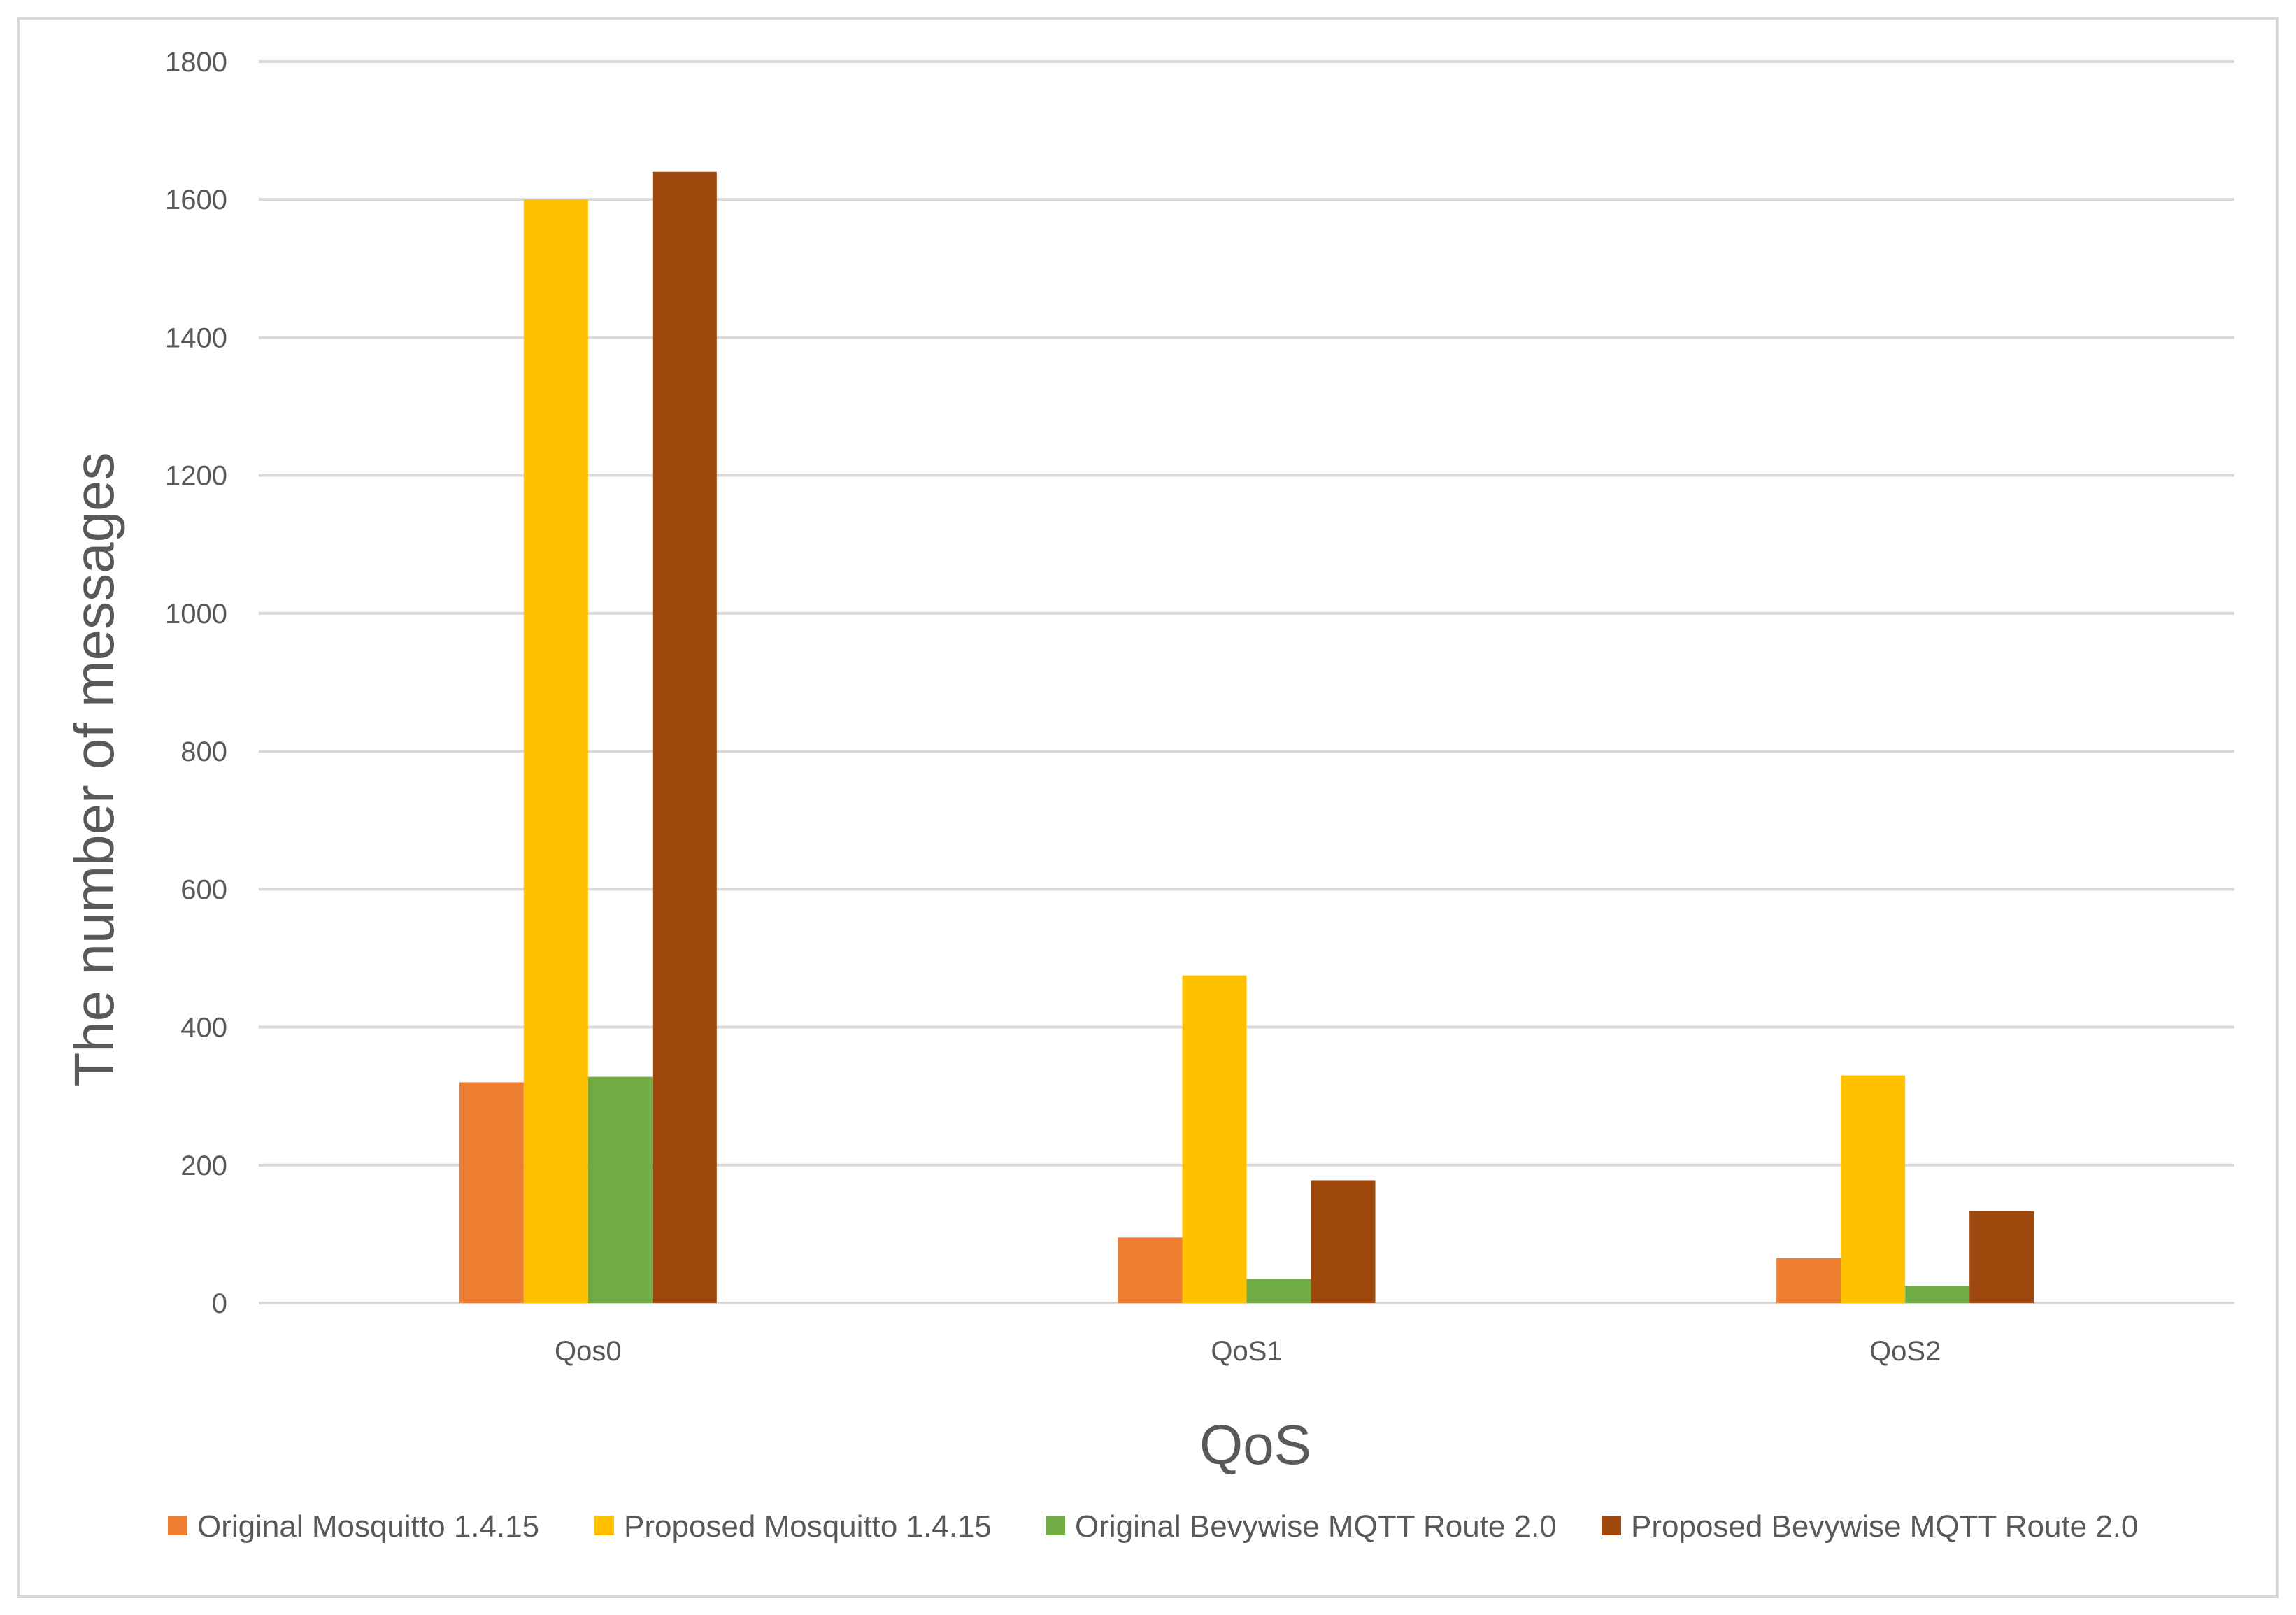 This screenshot has width=2296, height=1615. What do you see at coordinates (1316, 1526) in the screenshot?
I see `legend-label: Original Bevywise MQTT Route 2.0` at bounding box center [1316, 1526].